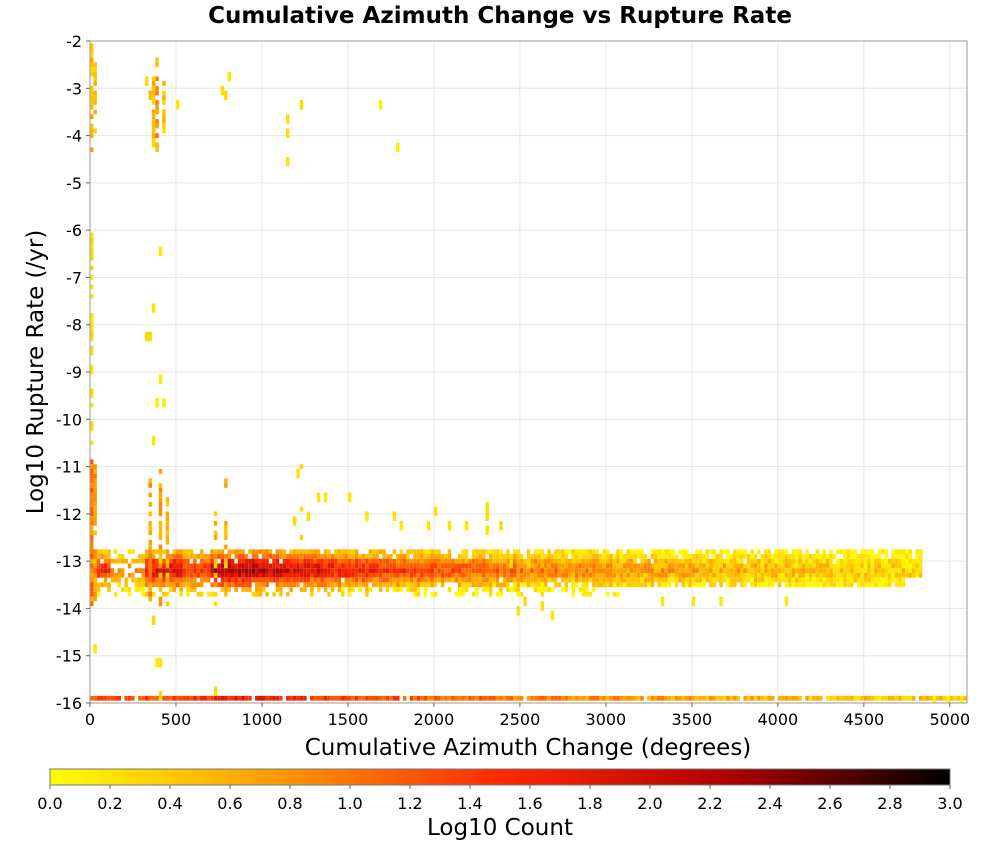 The width and height of the screenshot is (1000, 850). I want to click on colorbar-tick-label: 0.2, so click(109, 803).